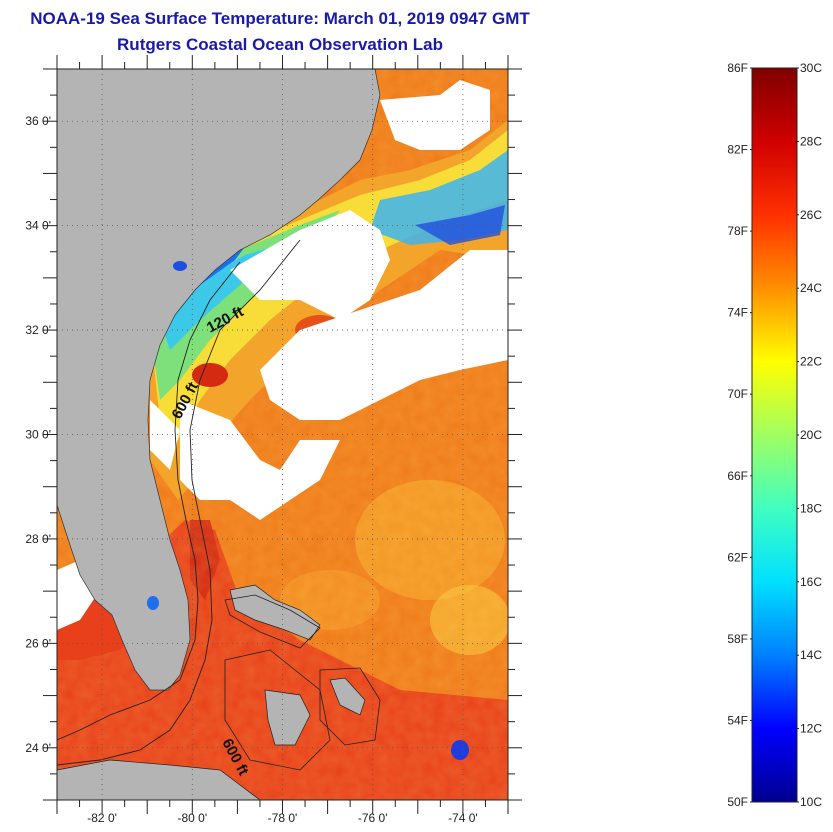  Describe the element at coordinates (287, 717) in the screenshot. I see `land-andros` at that location.